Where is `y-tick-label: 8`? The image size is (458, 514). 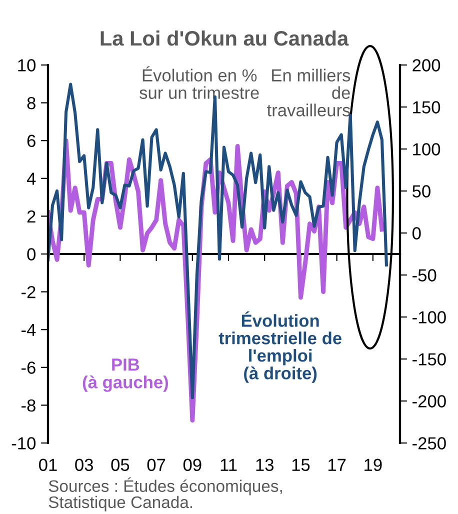
y-tick-label: 8 is located at coordinates (31, 103).